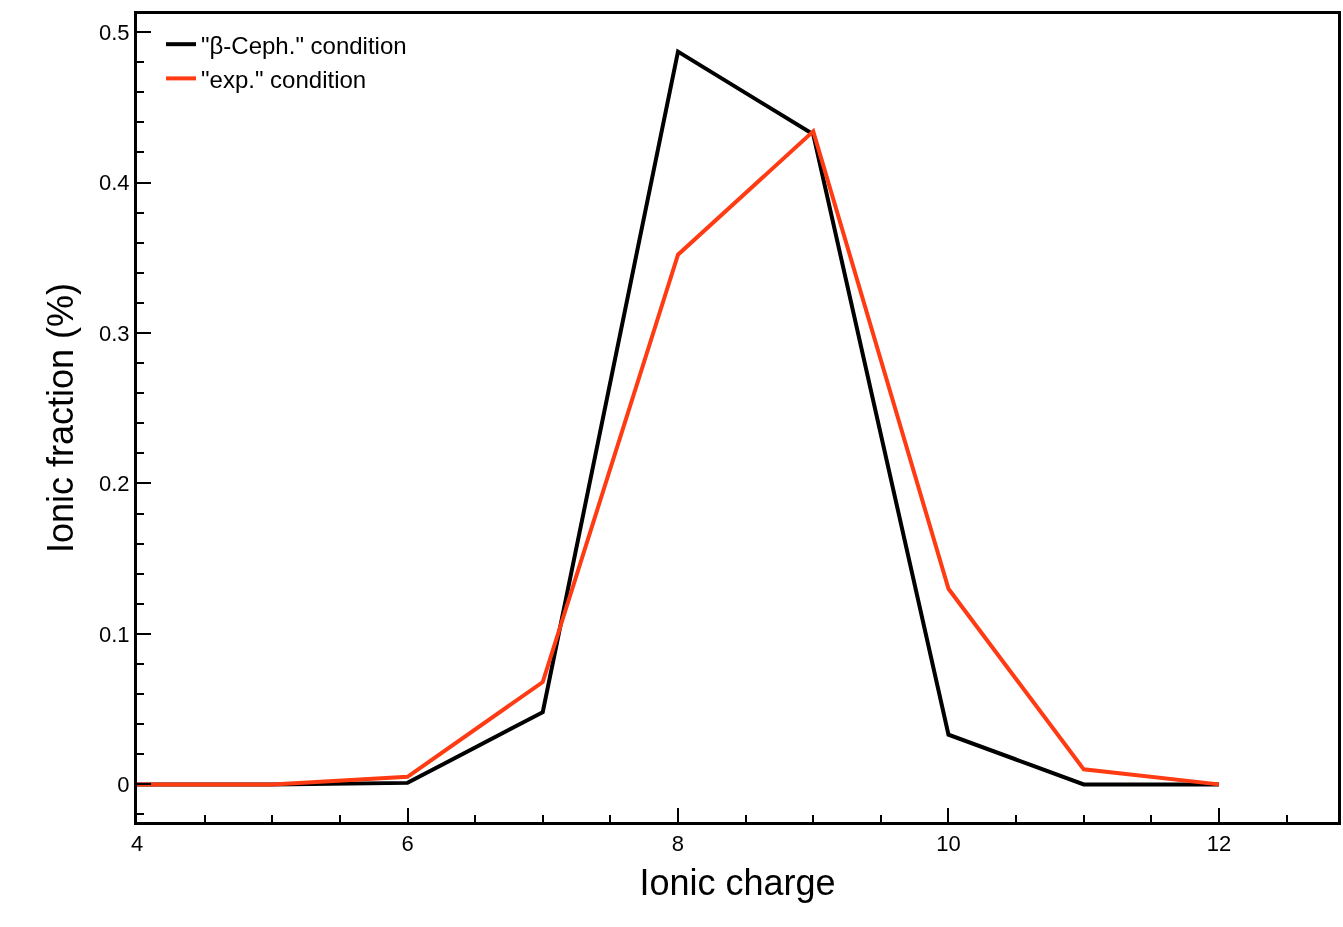 This screenshot has height=927, width=1343. Describe the element at coordinates (737, 883) in the screenshot. I see `x-axis-title: Ionic charge` at that location.